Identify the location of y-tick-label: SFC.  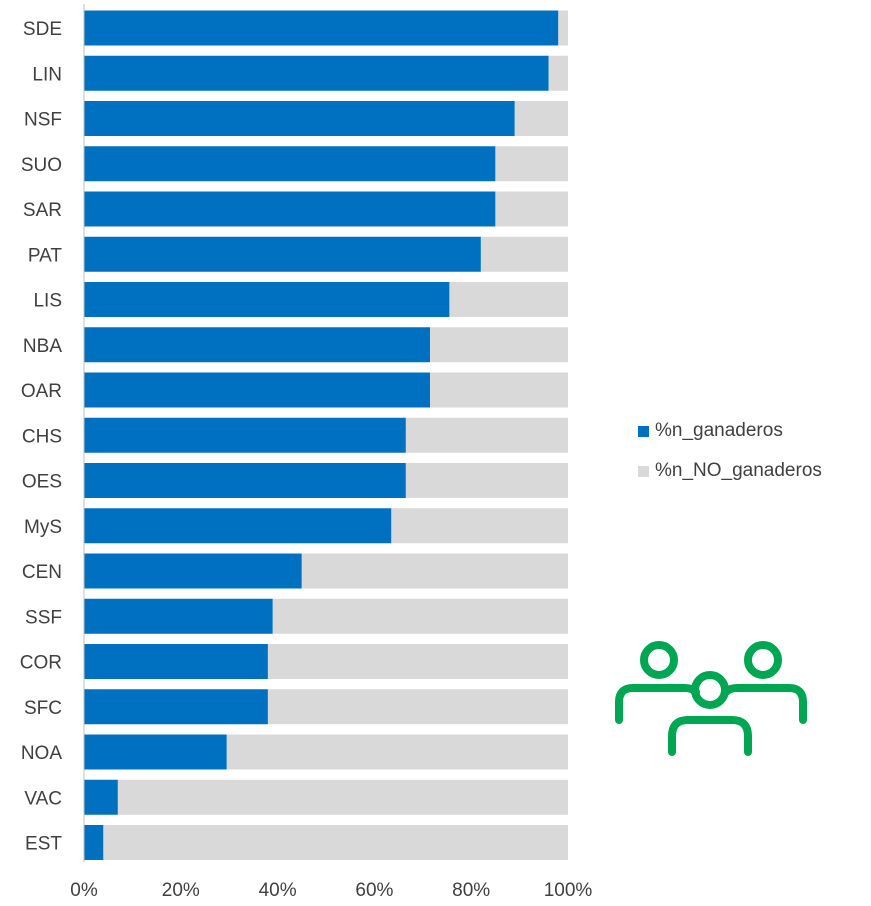
(43, 708).